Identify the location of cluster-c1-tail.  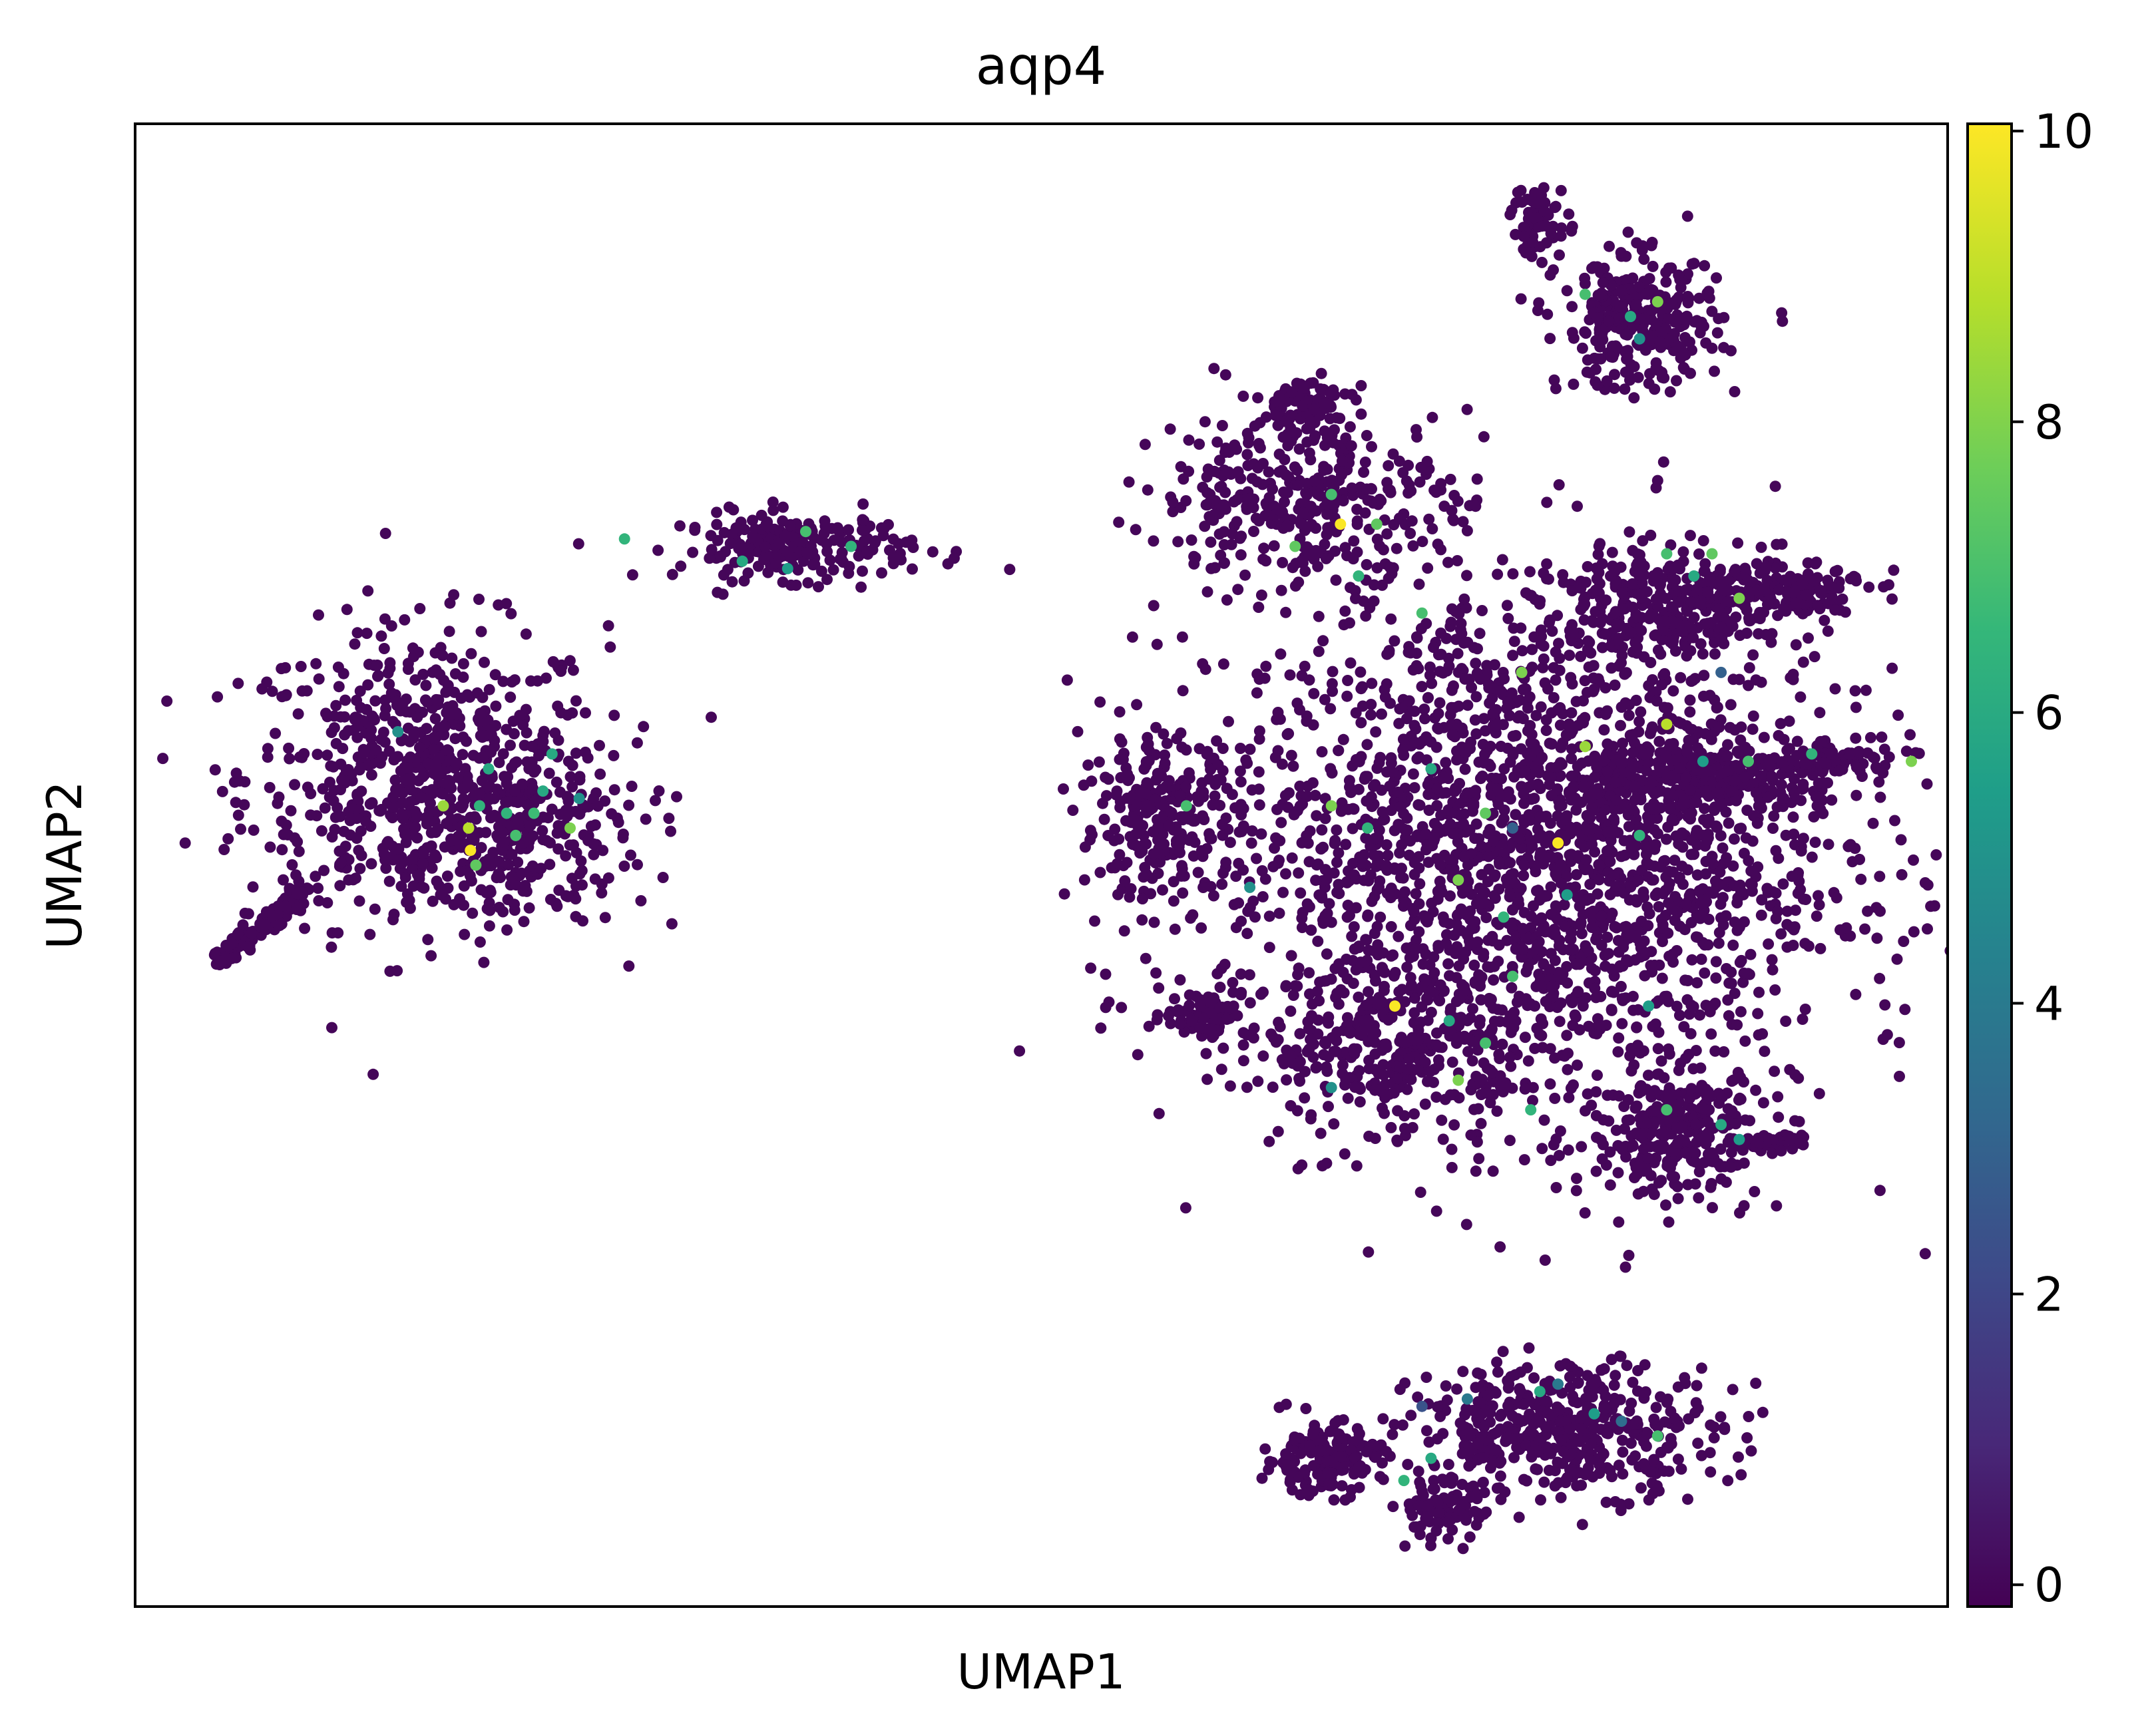
(261, 922).